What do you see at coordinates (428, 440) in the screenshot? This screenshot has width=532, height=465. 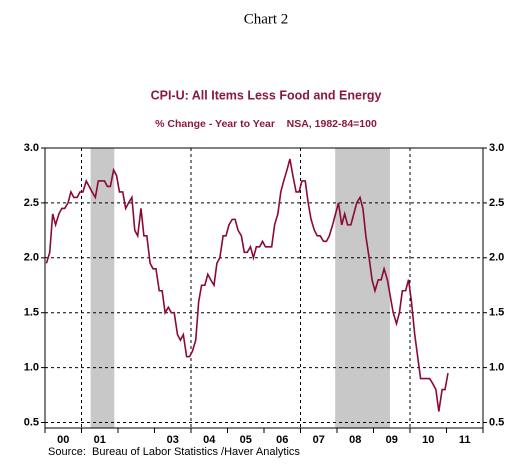 I see `x-tick-label: 10` at bounding box center [428, 440].